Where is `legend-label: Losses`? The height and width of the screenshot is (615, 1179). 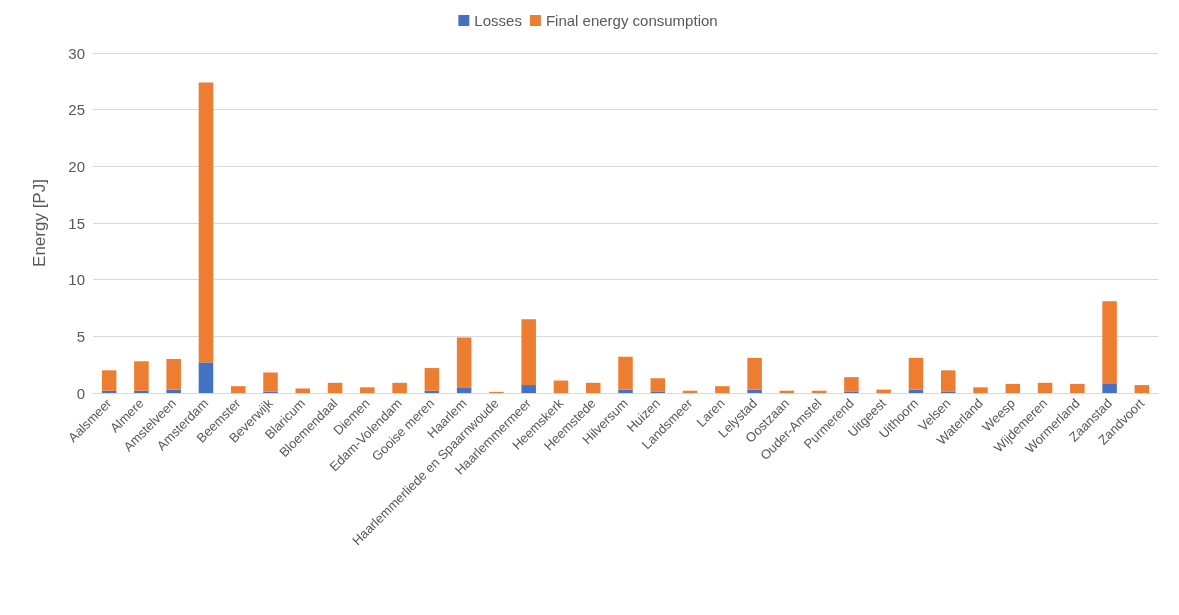
legend-label: Losses is located at coordinates (498, 20).